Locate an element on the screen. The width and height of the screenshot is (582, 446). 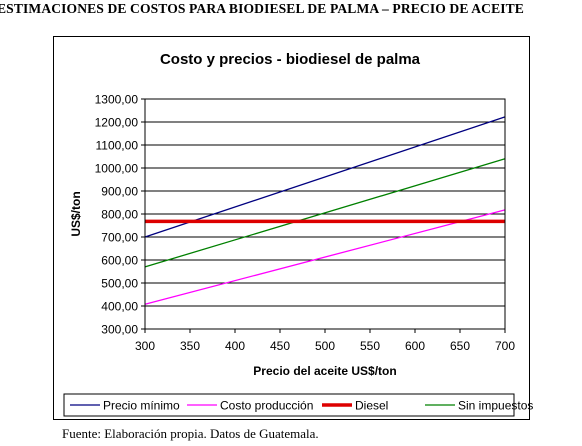
y-tick-label: 600,00 is located at coordinates (119, 261).